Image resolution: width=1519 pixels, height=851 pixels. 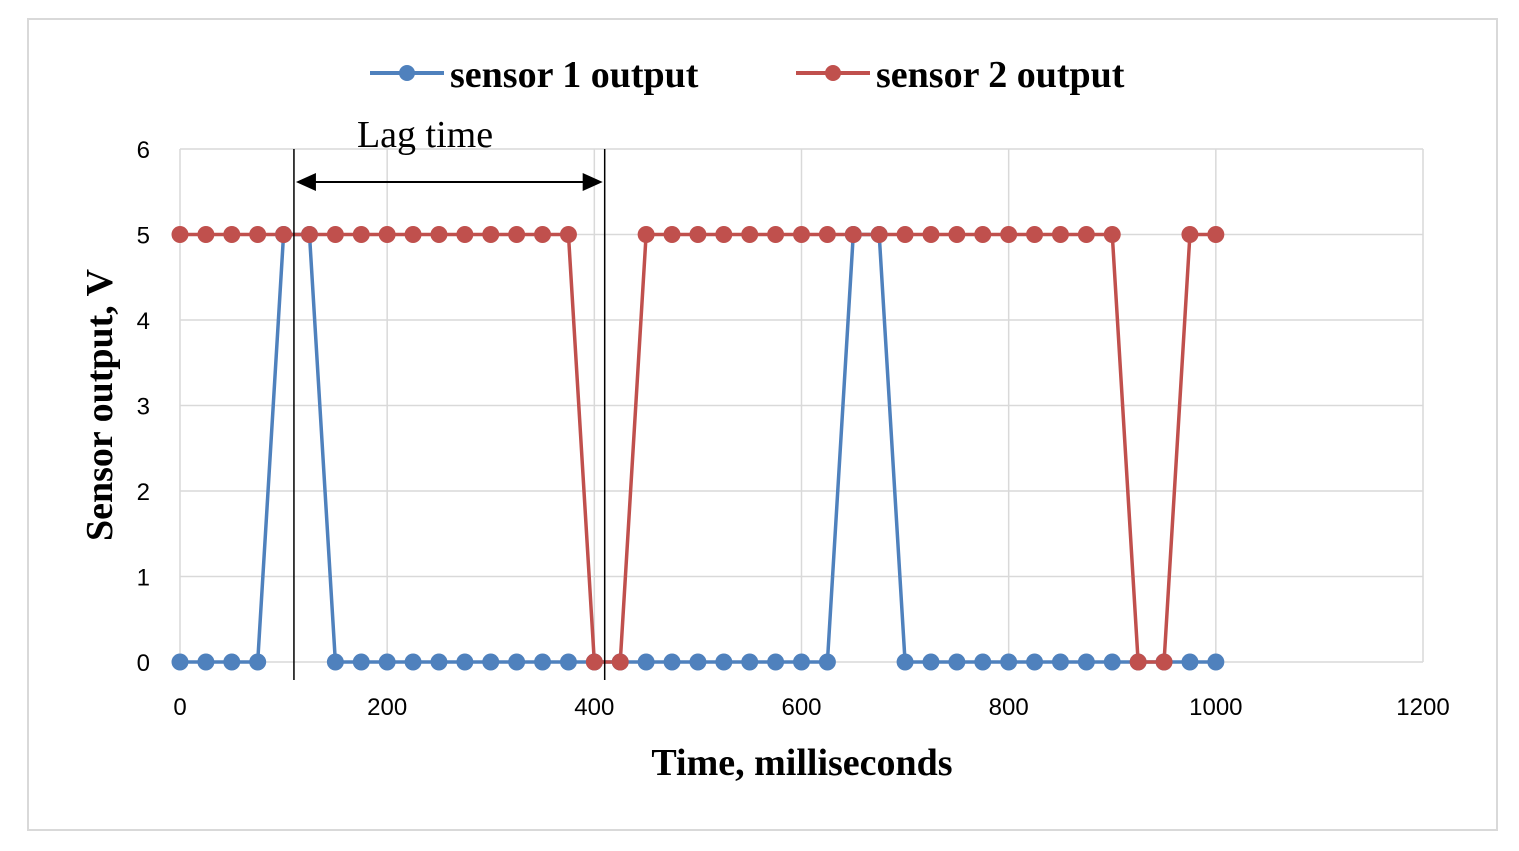 What do you see at coordinates (811, 707) in the screenshot?
I see `x-axis-ticks: 0 200 400 600 800 1000 1200` at bounding box center [811, 707].